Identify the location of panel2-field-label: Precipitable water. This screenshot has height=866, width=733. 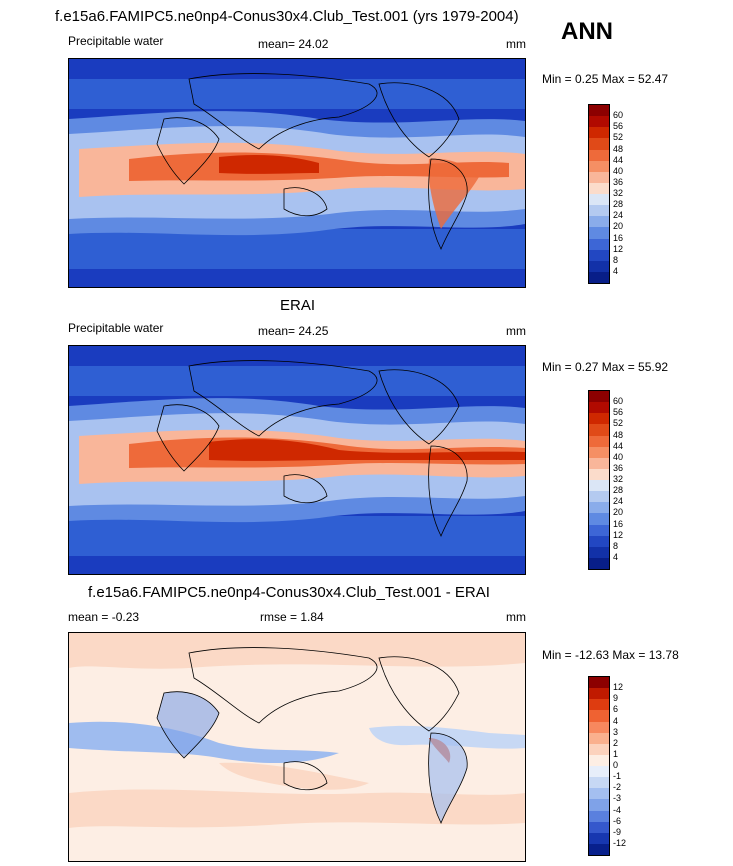
(116, 328).